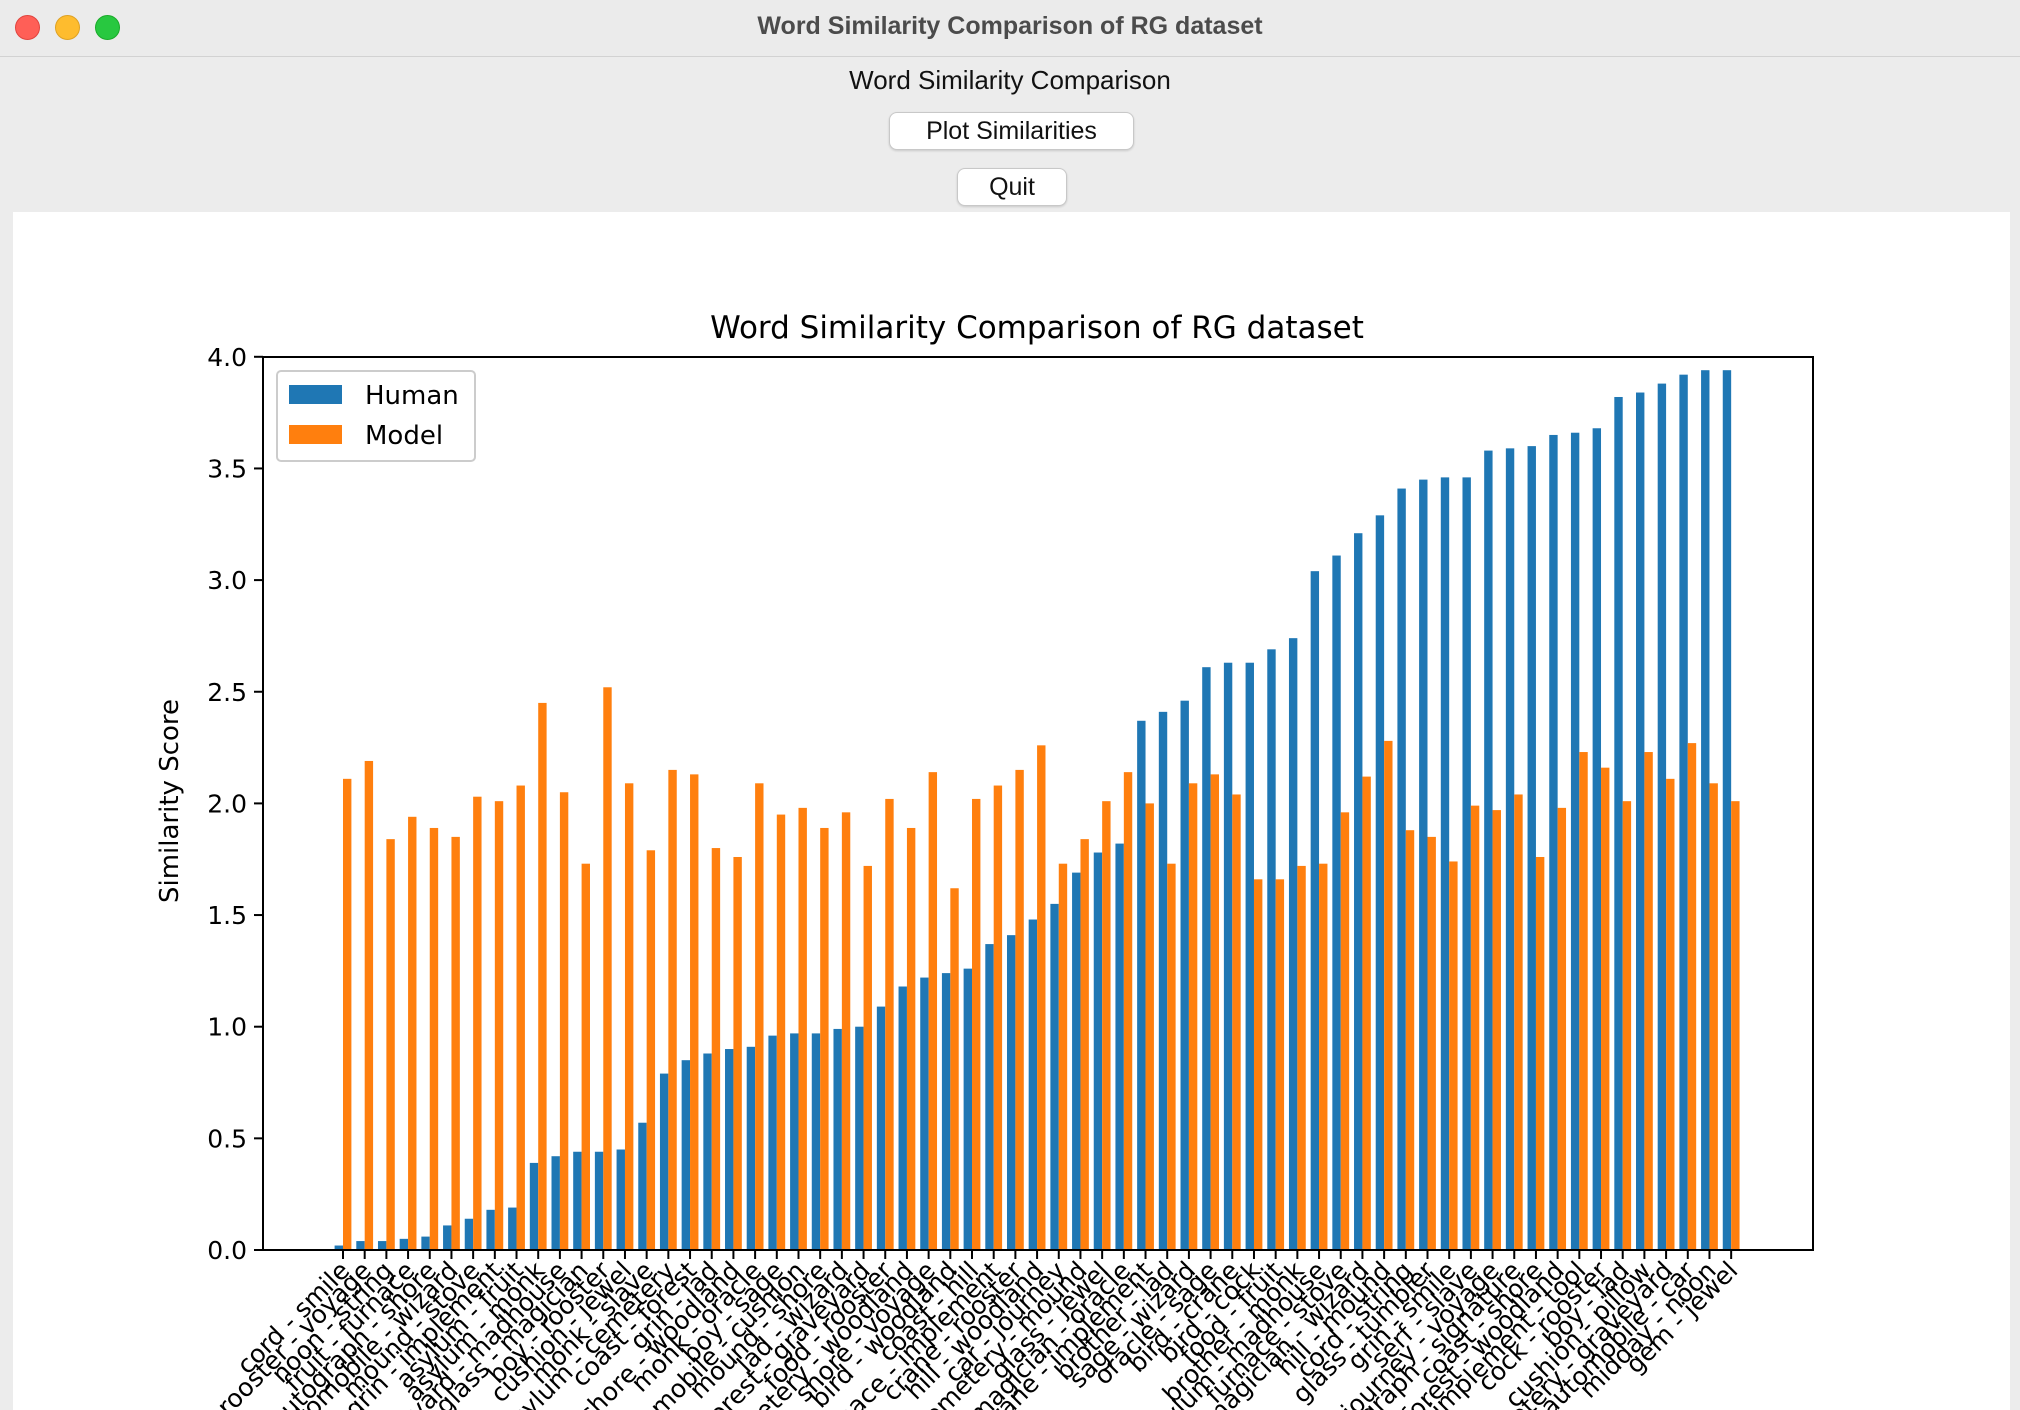 The height and width of the screenshot is (1410, 2020). What do you see at coordinates (376, 416) in the screenshot?
I see `legend: Human Model` at bounding box center [376, 416].